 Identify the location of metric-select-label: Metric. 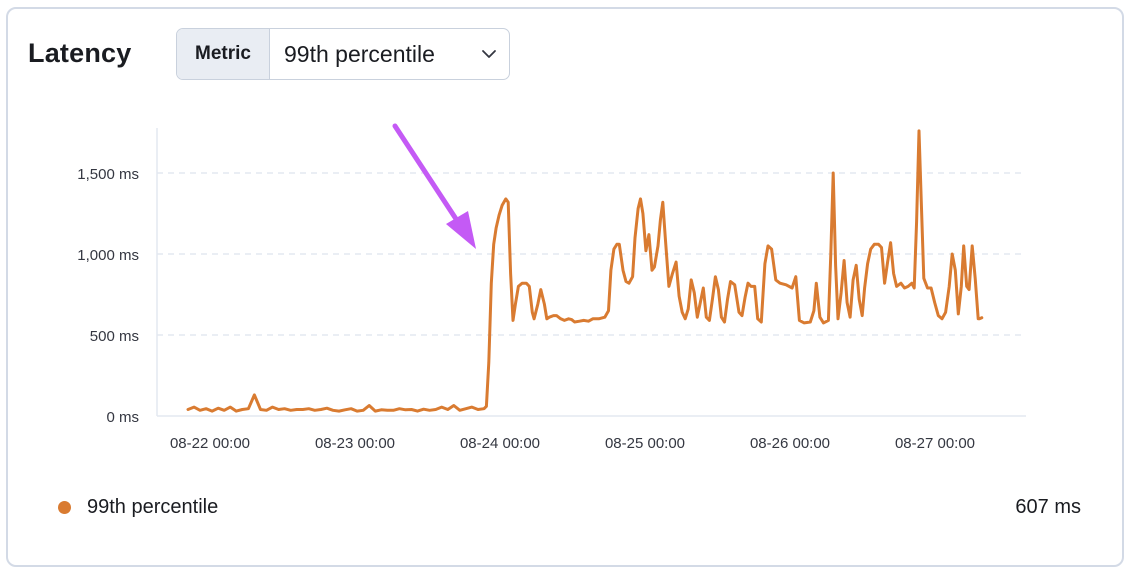
(223, 54).